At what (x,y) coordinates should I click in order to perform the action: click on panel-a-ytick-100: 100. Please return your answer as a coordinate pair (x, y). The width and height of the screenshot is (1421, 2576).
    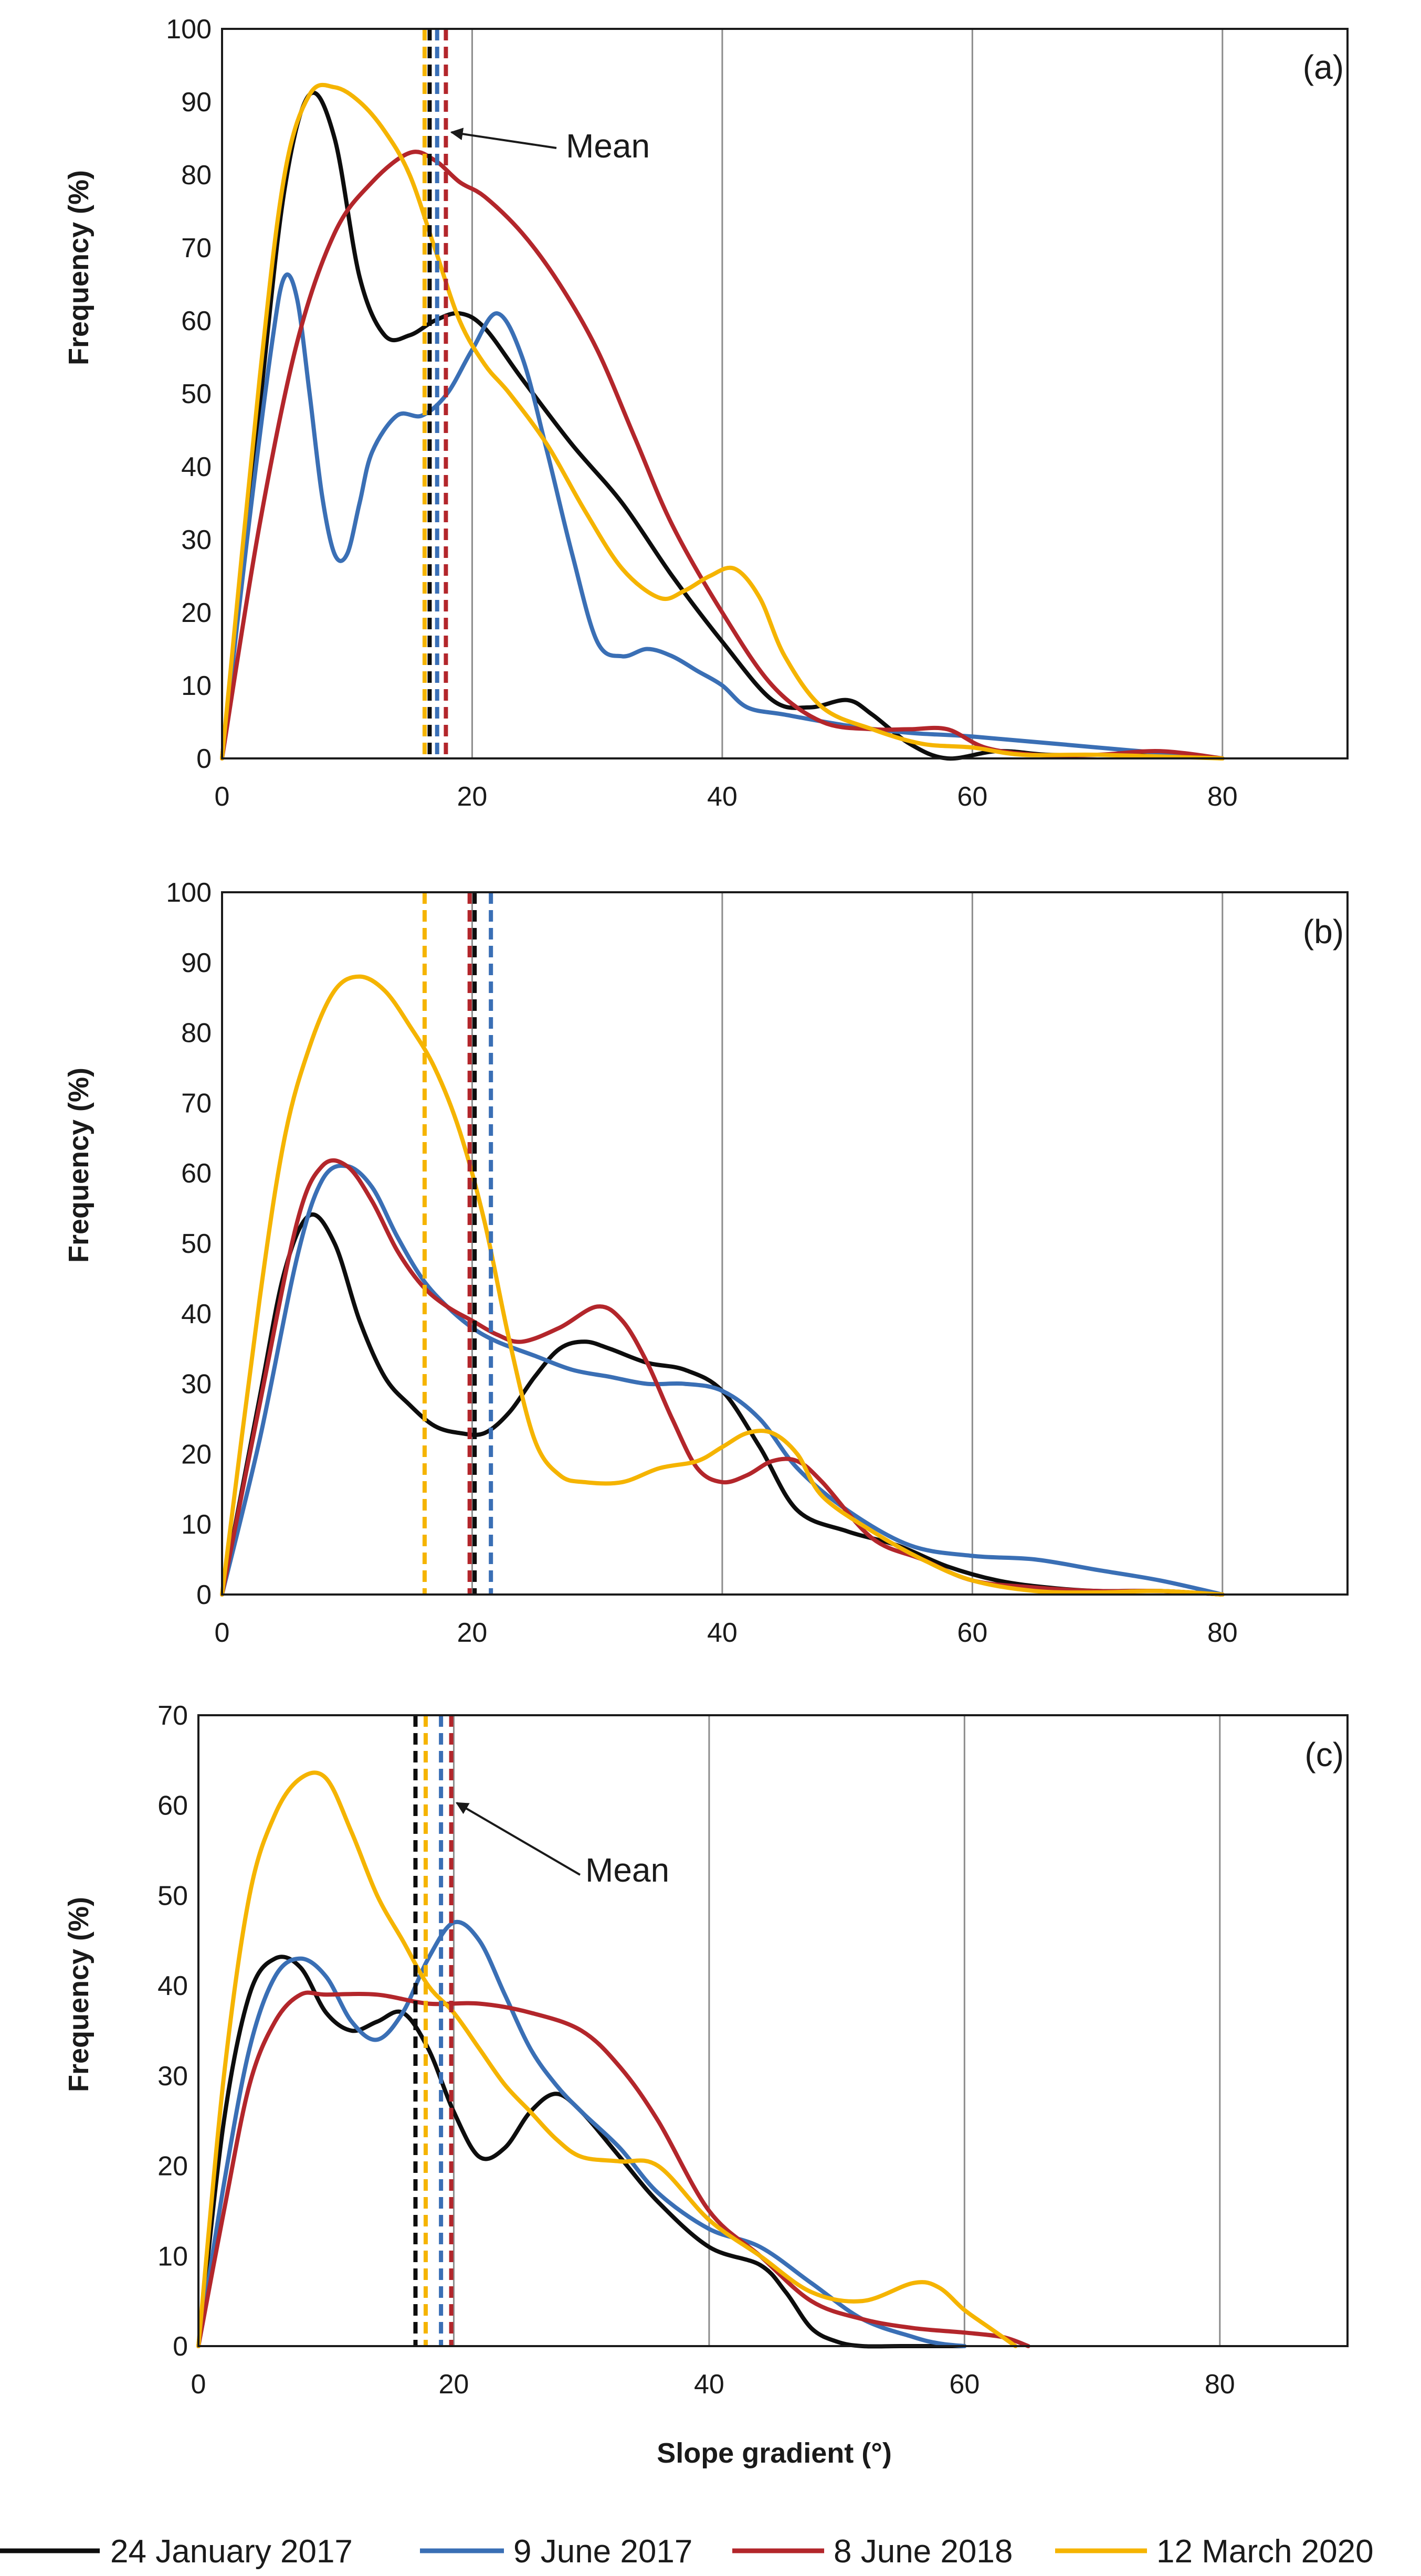
    Looking at the image, I should click on (189, 29).